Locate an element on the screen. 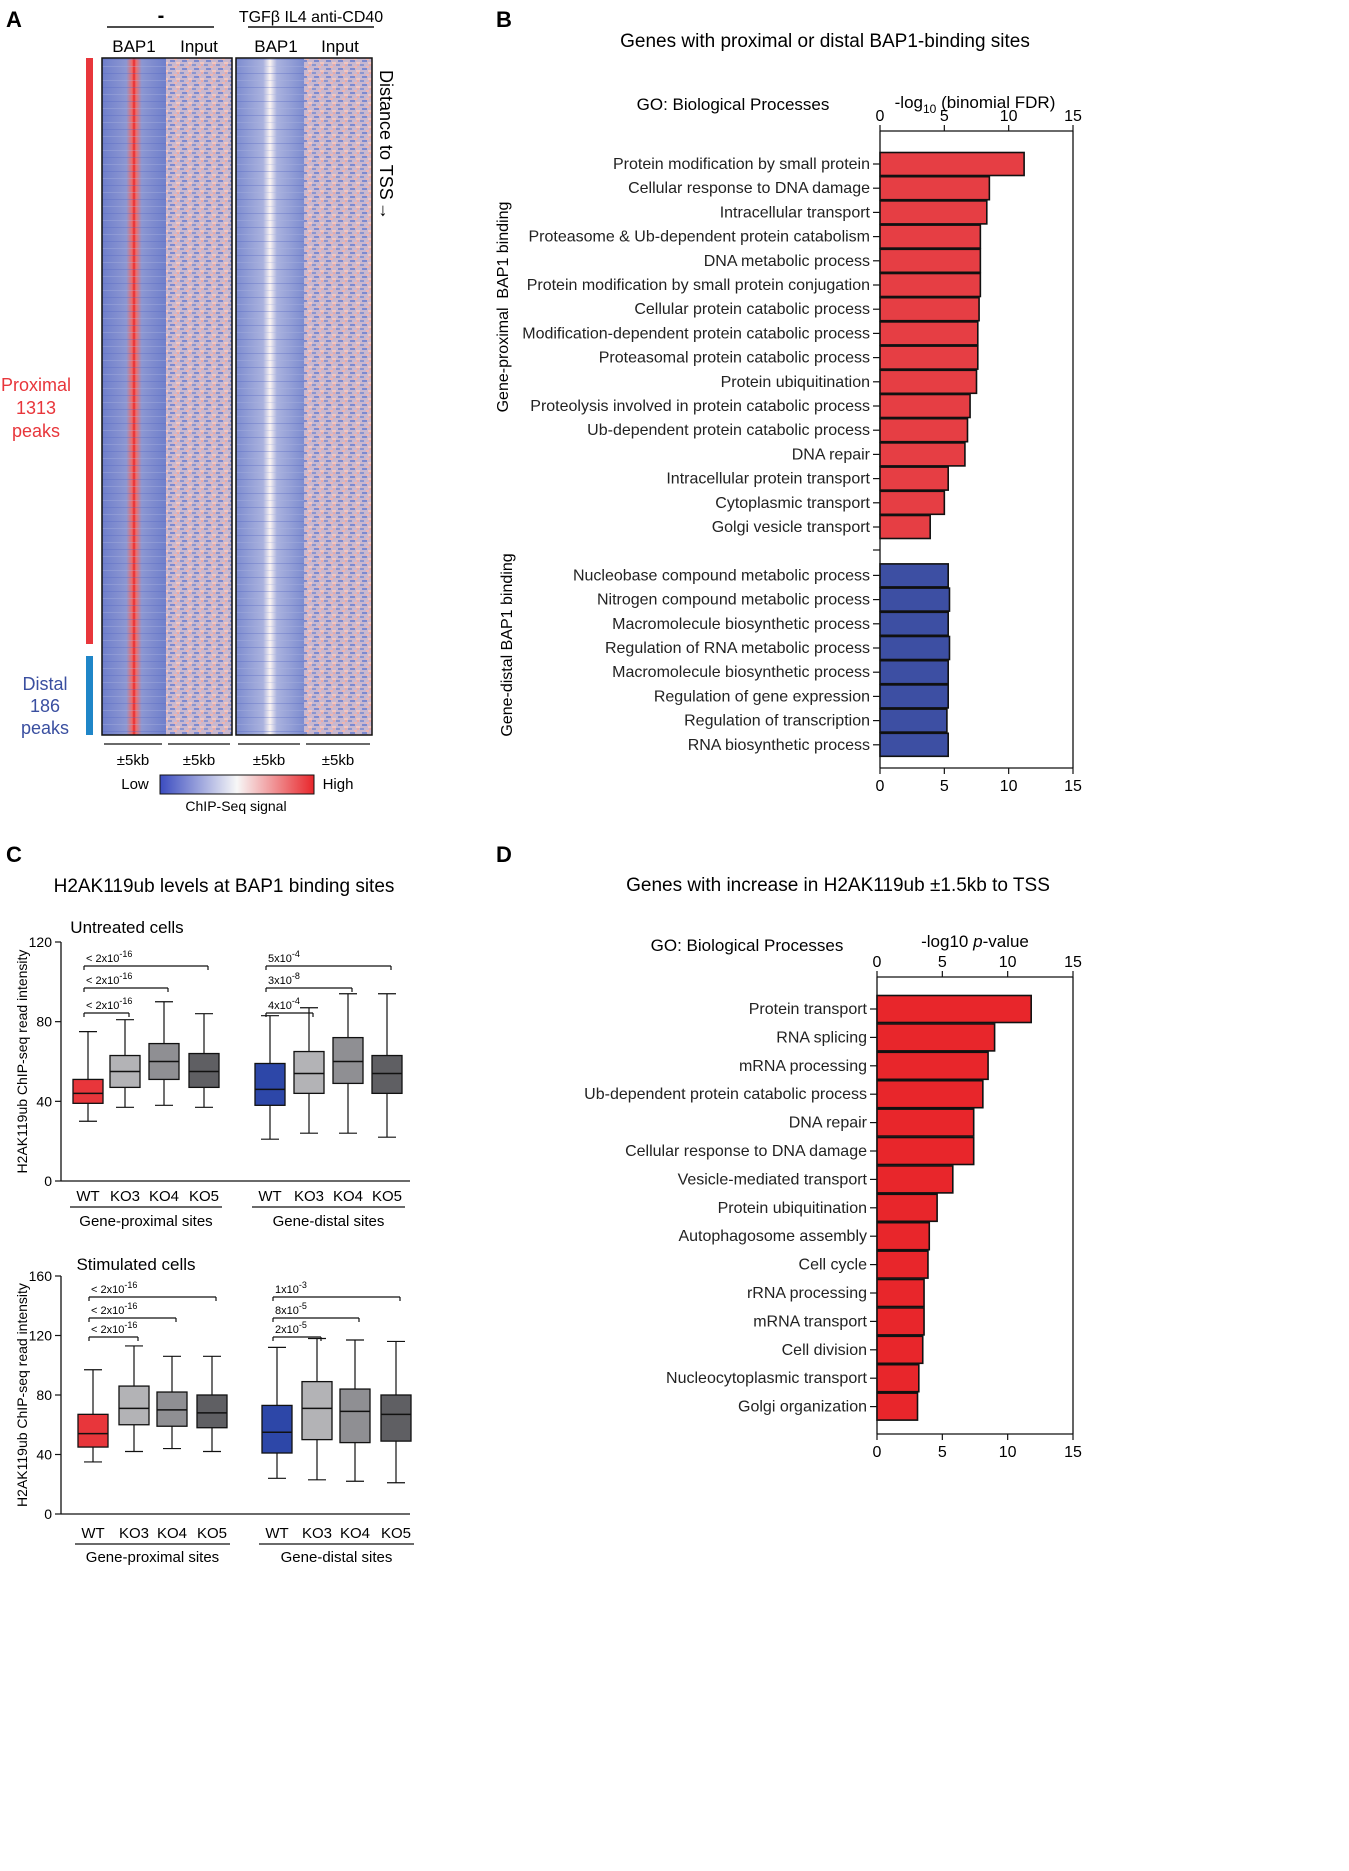  panel-b-subtitle: GO: Biological Processes is located at coordinates (733, 104).